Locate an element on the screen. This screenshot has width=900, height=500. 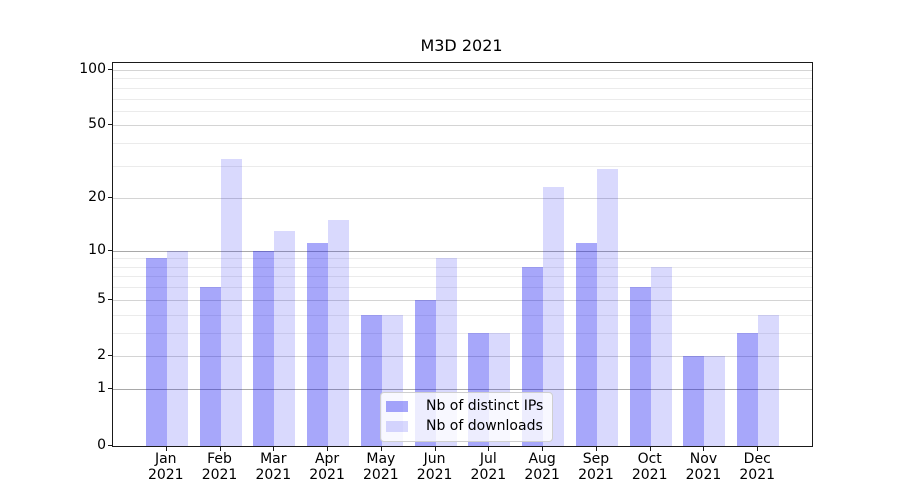
x-tick-label-jun-2021: Jun 2021 is located at coordinates (434, 467).